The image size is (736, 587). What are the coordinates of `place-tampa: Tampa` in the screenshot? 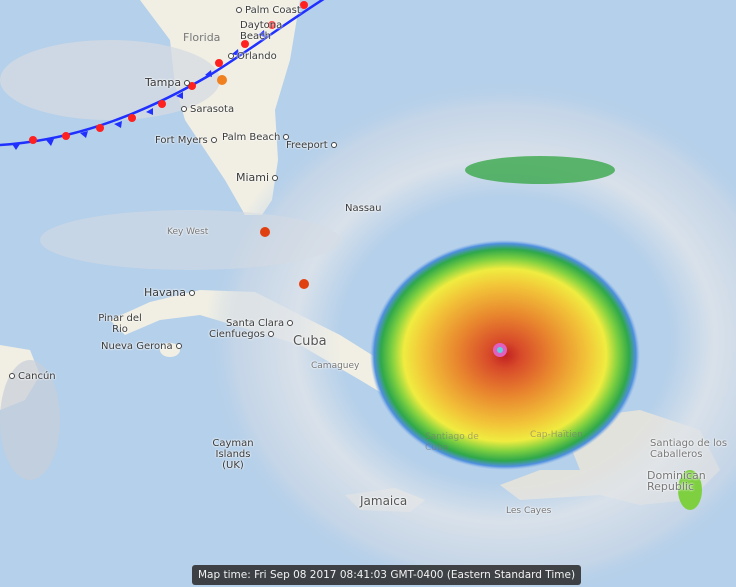 It's located at (169, 82).